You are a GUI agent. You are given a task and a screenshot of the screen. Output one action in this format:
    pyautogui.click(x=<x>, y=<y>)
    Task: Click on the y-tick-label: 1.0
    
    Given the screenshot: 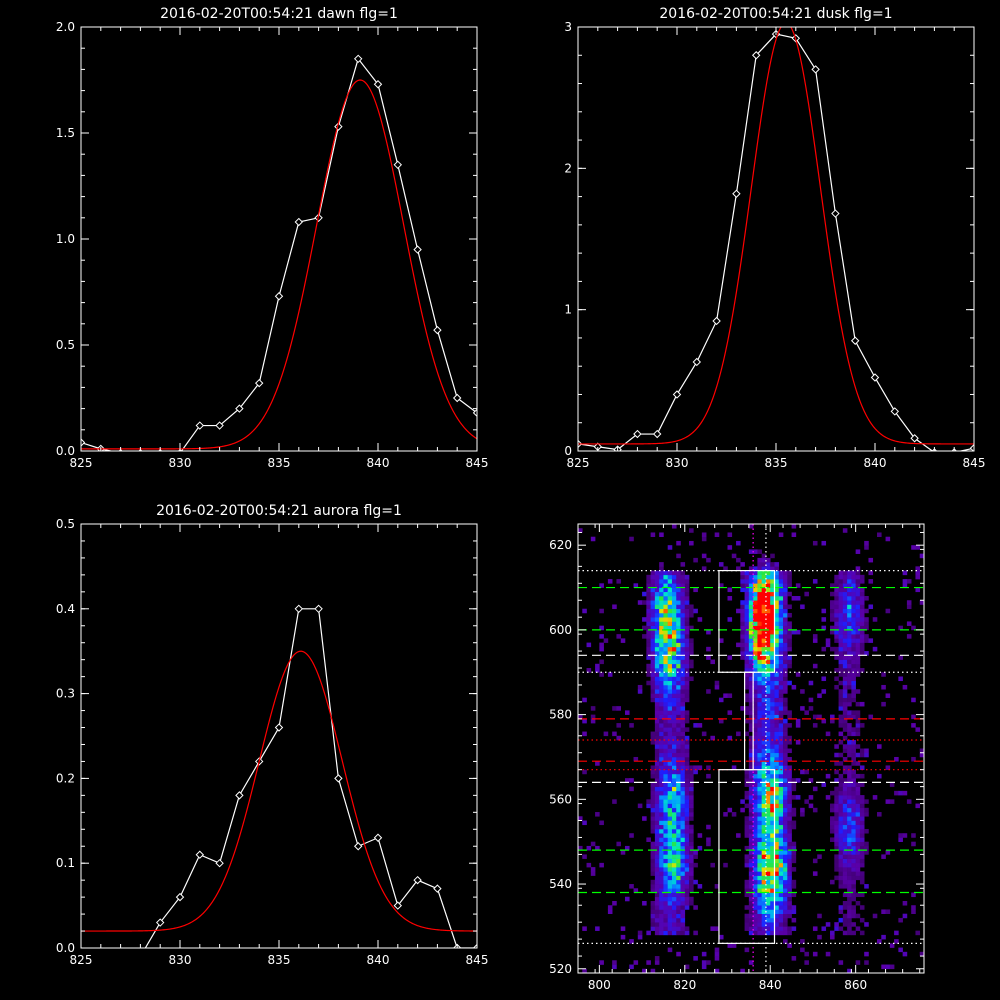 What is the action you would take?
    pyautogui.click(x=65, y=239)
    